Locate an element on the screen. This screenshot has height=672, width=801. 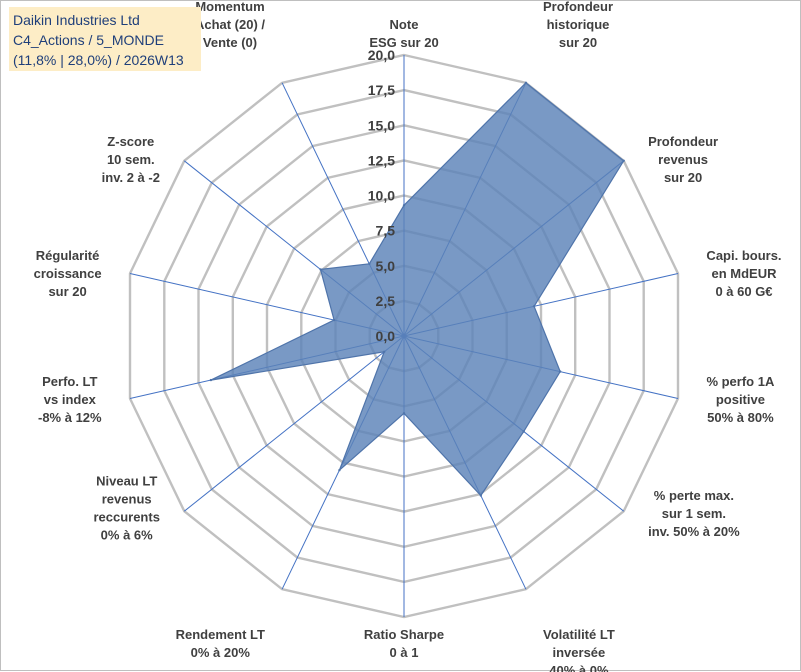
axis-label-4: % perfo 1A positive 50% à 80% is located at coordinates (740, 399).